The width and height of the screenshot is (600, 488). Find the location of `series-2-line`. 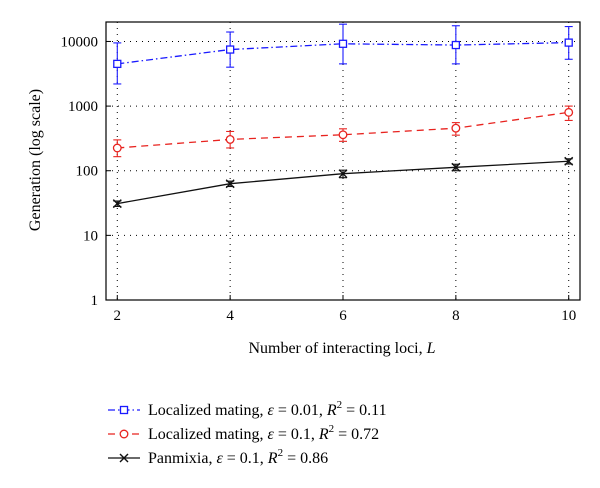

series-2-line is located at coordinates (343, 130).